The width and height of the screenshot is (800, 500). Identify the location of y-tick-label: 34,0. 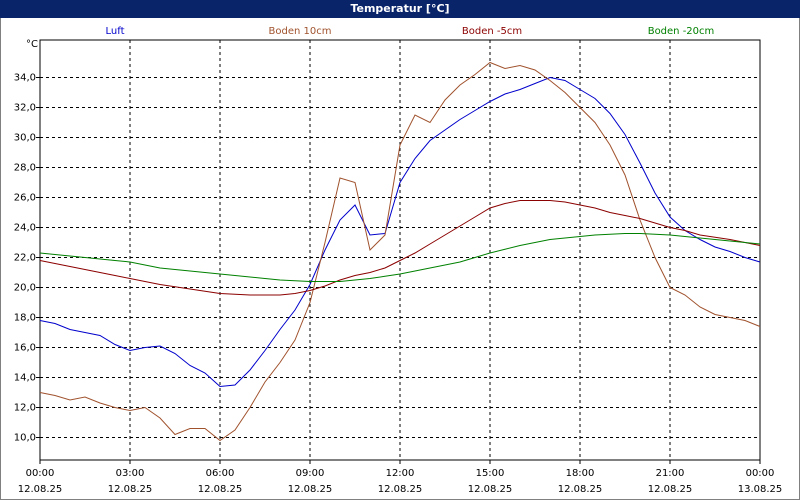
(25, 78).